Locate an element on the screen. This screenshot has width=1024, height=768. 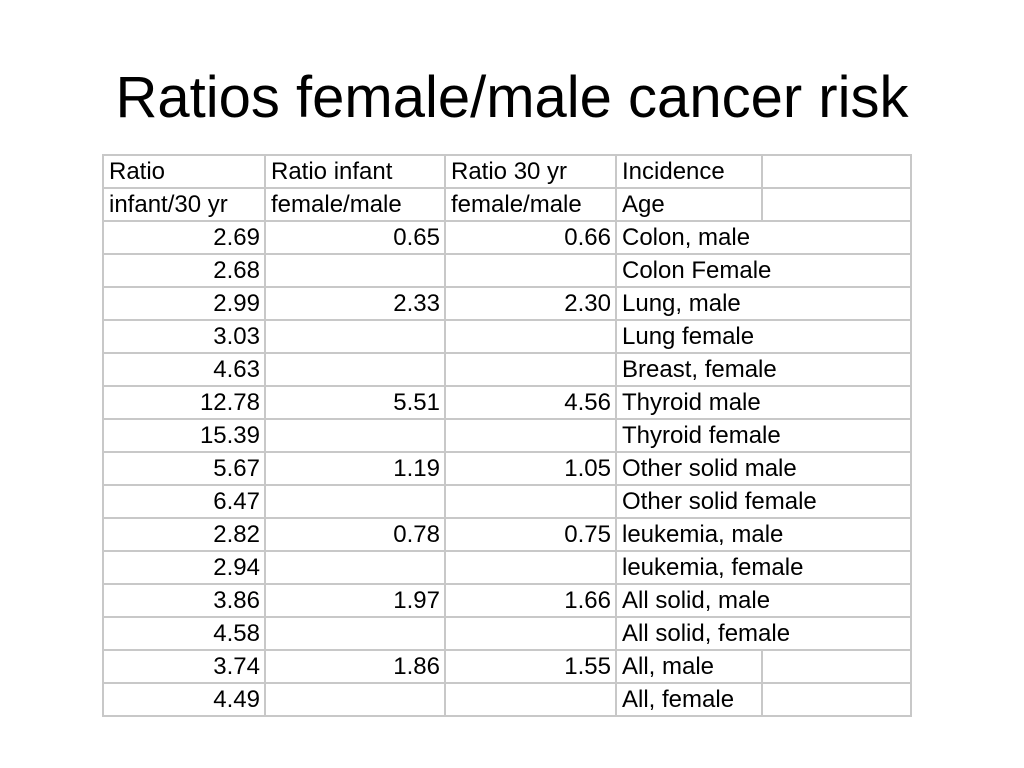
incidence-label-cell: Colon Female is located at coordinates (763, 270).